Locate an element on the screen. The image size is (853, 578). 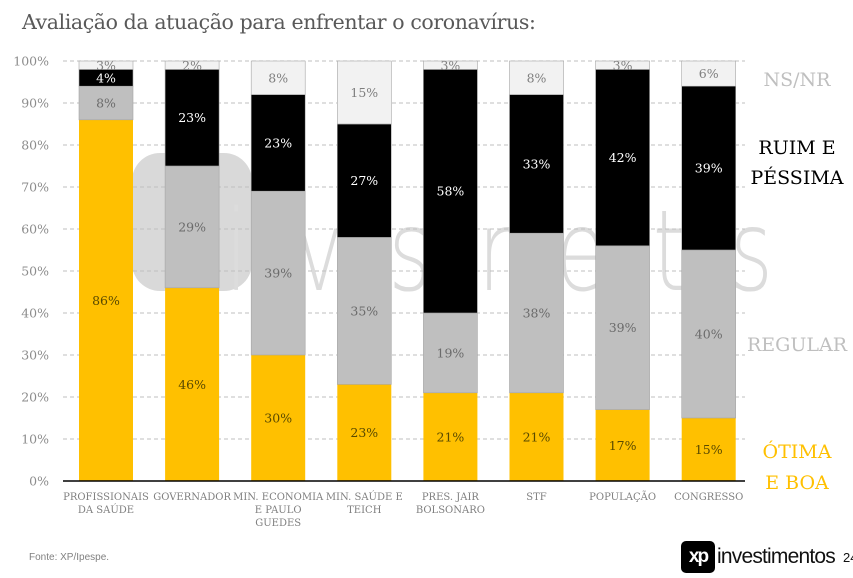
bar-stack: 15% 40% 39% 6% is located at coordinates (709, 270).